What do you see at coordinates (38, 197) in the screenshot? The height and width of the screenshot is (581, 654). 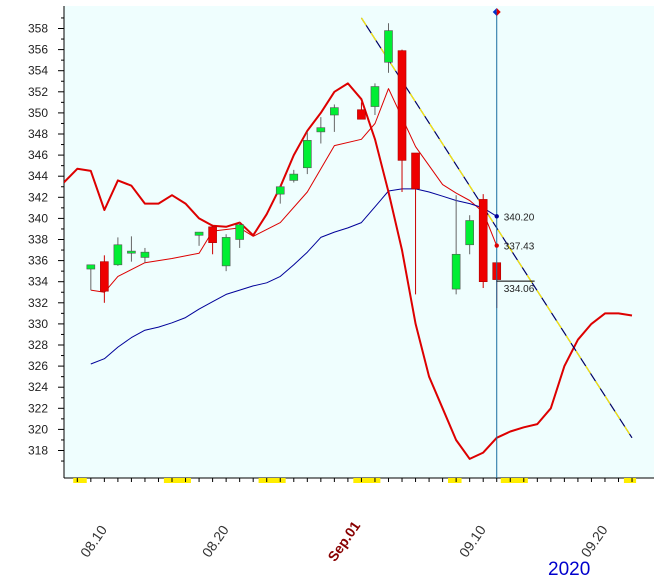 I see `y-tick-label: 342` at bounding box center [38, 197].